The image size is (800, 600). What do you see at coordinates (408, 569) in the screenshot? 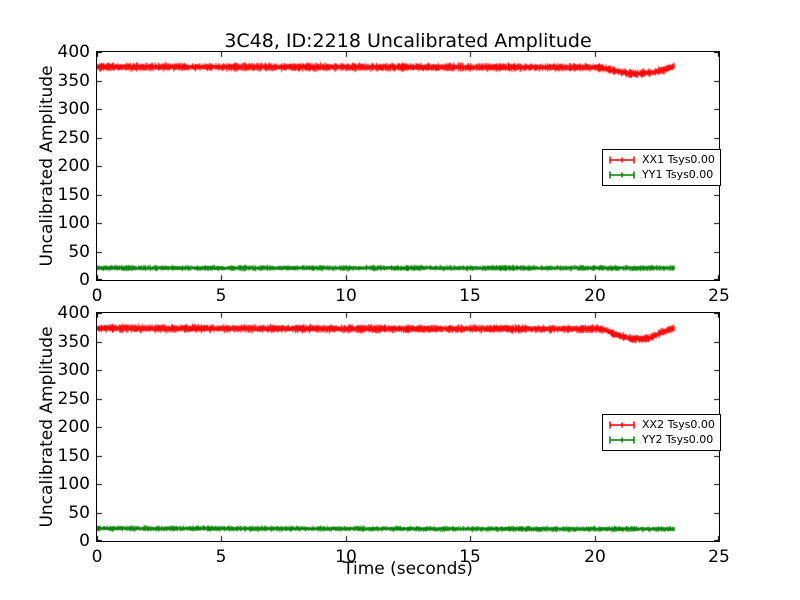
I see `x-axis-label: Time (seconds)` at bounding box center [408, 569].